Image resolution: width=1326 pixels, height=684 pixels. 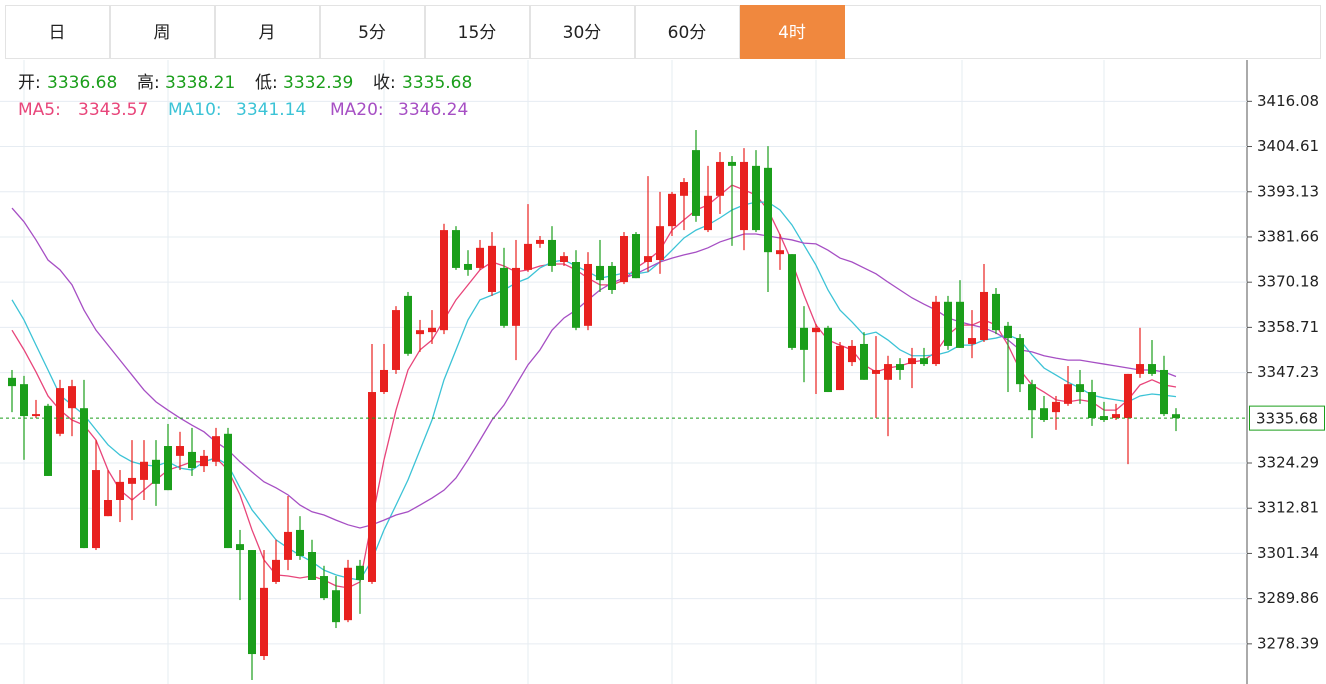 What do you see at coordinates (29, 83) in the screenshot?
I see `ohlc-label: 开:` at bounding box center [29, 83].